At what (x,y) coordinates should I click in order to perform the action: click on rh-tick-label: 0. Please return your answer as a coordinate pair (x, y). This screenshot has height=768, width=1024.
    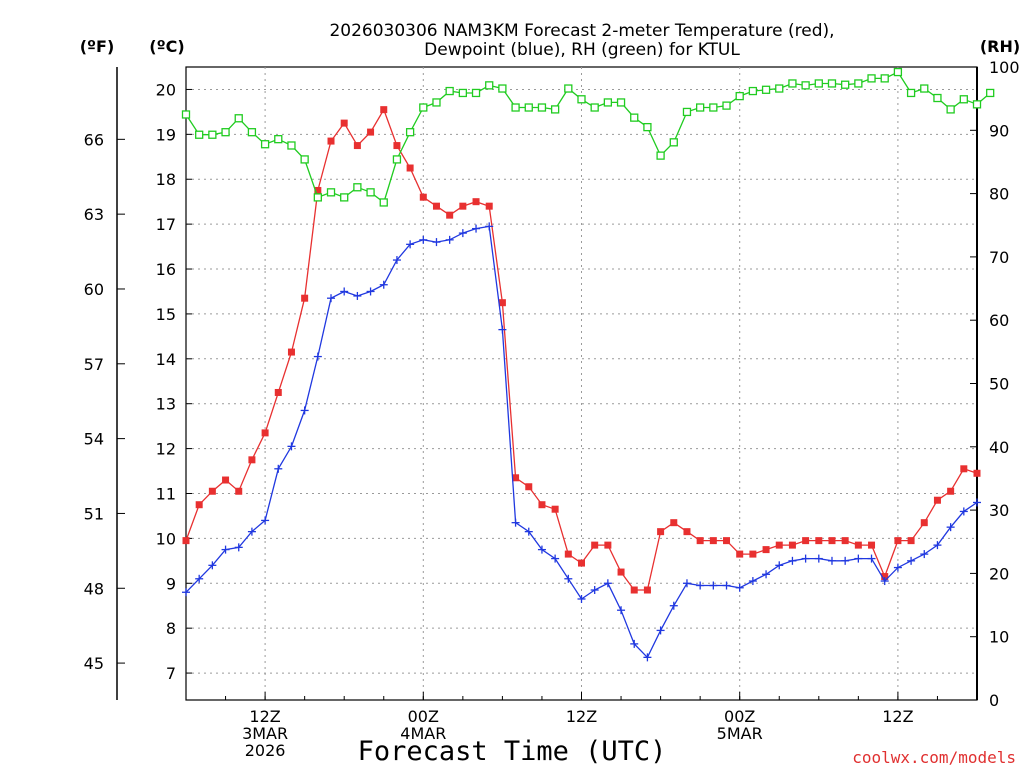
    Looking at the image, I should click on (994, 700).